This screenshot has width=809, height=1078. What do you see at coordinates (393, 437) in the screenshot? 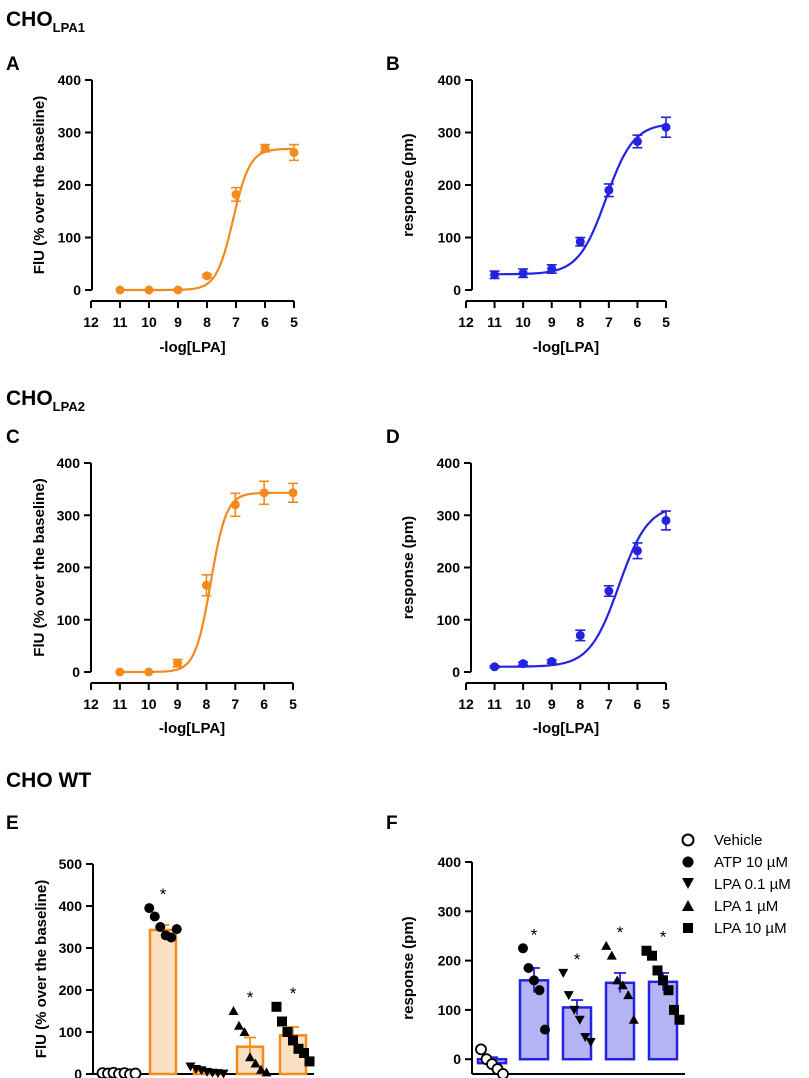
I see `panel-label-d: D` at bounding box center [393, 437].